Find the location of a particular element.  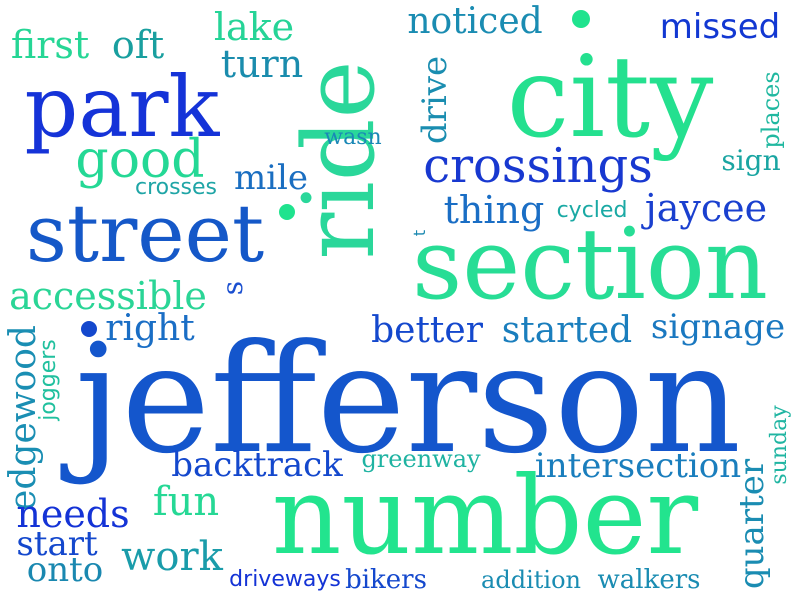

word-street: street is located at coordinates (145, 233).